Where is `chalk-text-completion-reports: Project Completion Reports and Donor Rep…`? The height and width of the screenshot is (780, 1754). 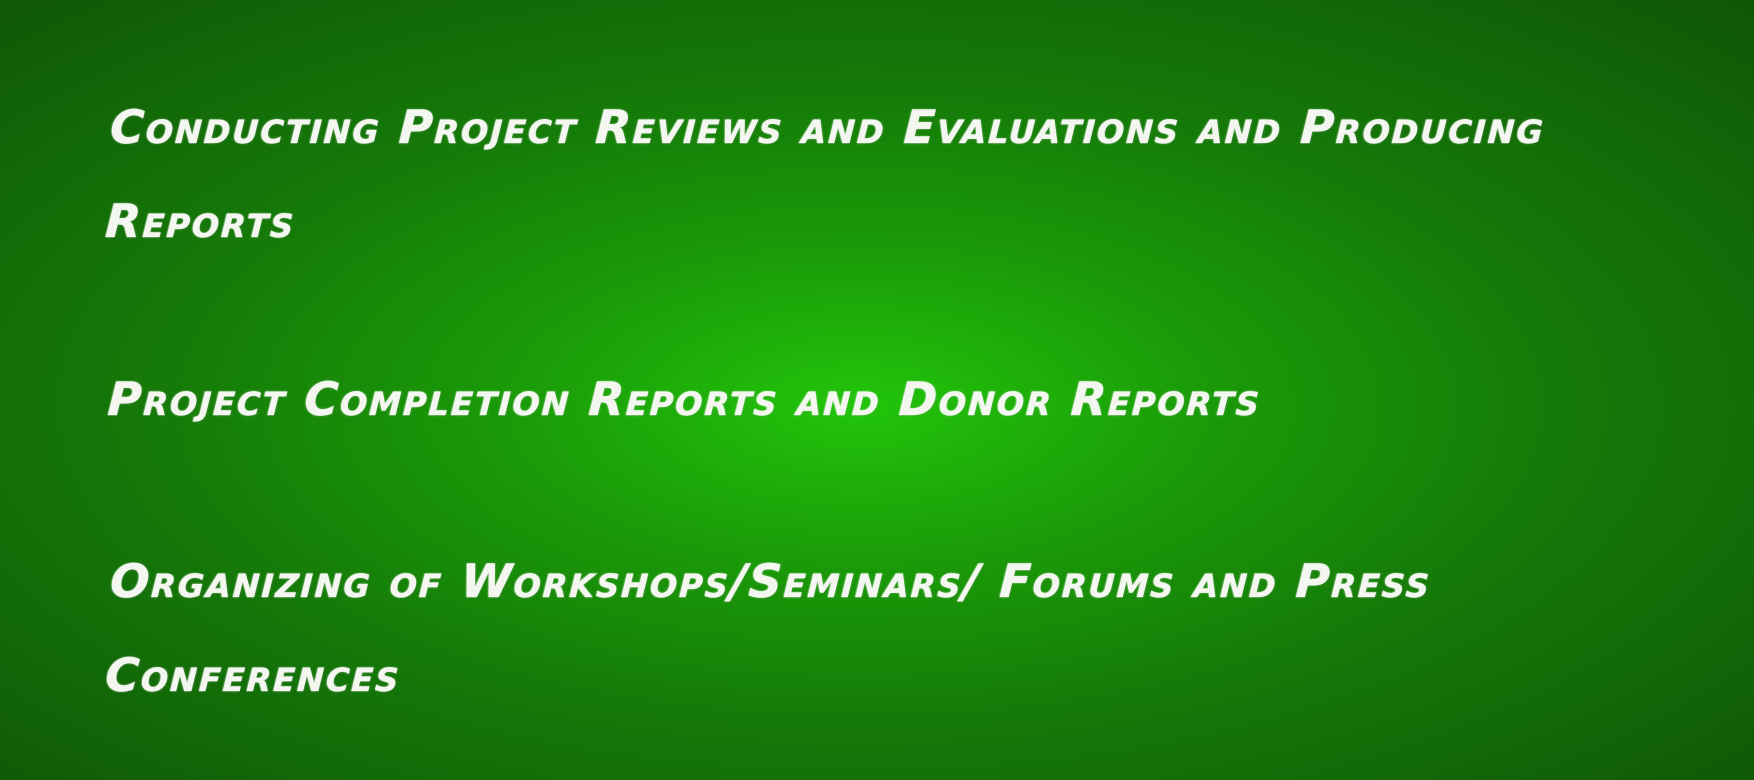
chalk-text-completion-reports: Project Completion Reports and Donor Rep… is located at coordinates (684, 399).